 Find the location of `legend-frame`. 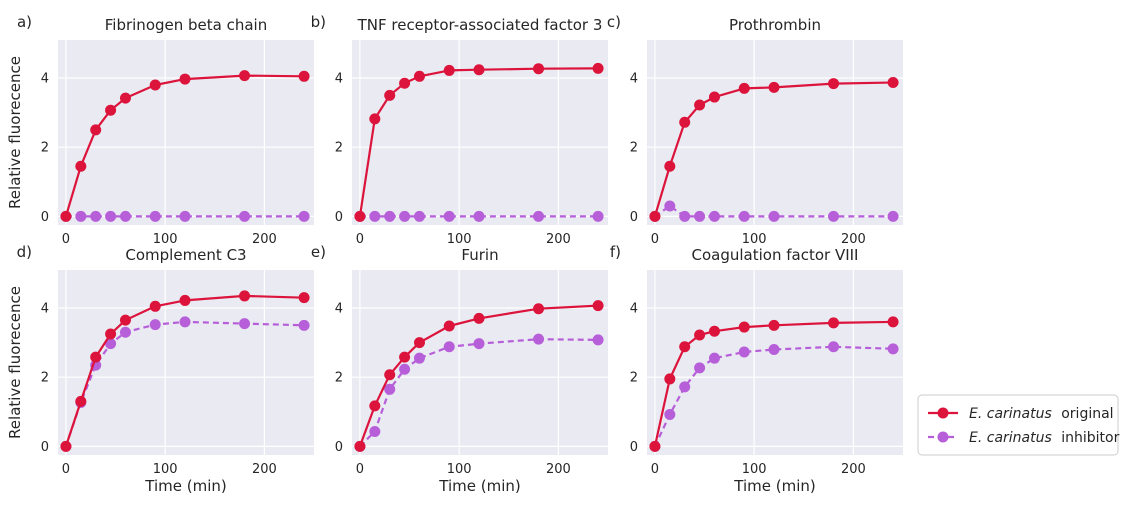

legend-frame is located at coordinates (1018, 425).